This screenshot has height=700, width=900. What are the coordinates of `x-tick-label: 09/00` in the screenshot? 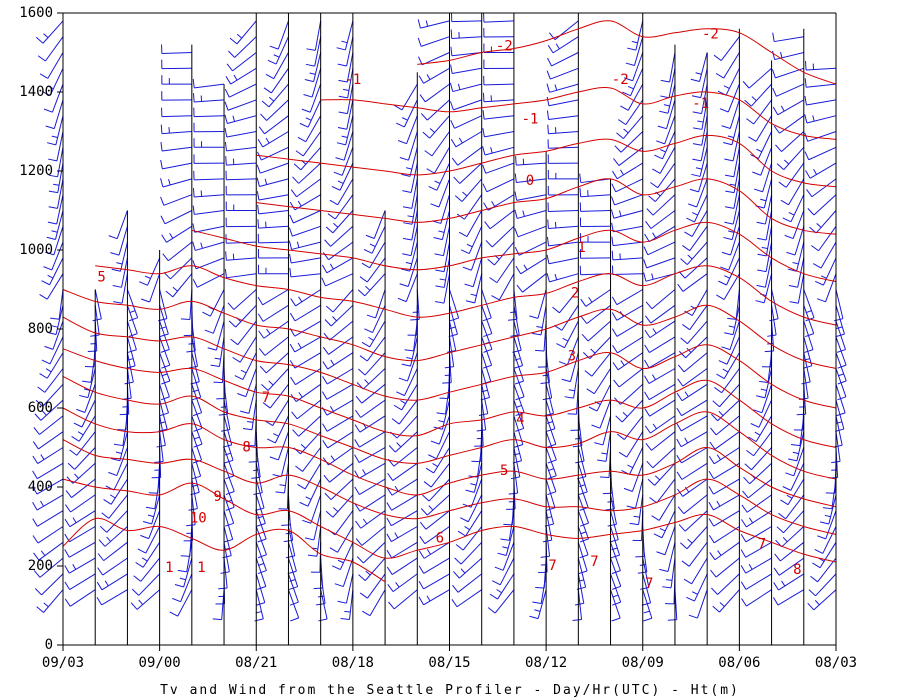 It's located at (160, 663).